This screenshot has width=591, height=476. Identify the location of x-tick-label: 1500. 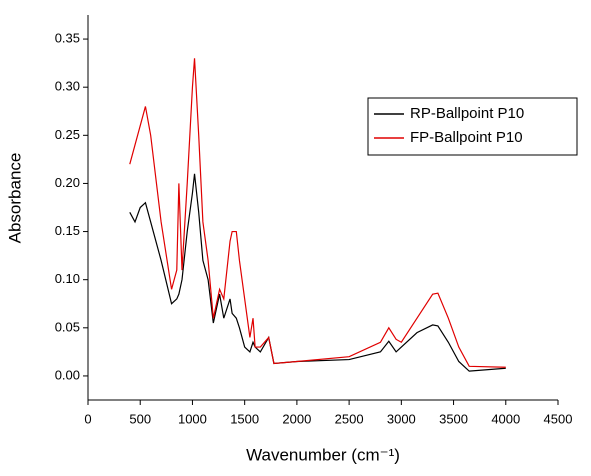
(244, 418).